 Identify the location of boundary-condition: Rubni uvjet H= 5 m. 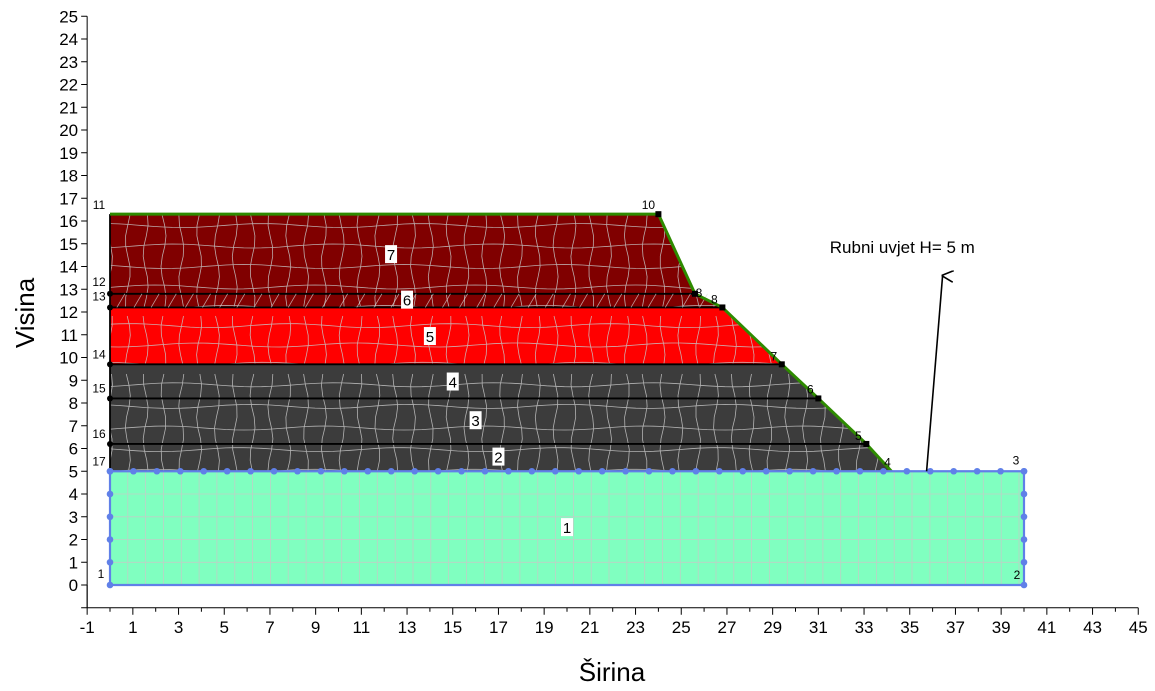
(902, 355).